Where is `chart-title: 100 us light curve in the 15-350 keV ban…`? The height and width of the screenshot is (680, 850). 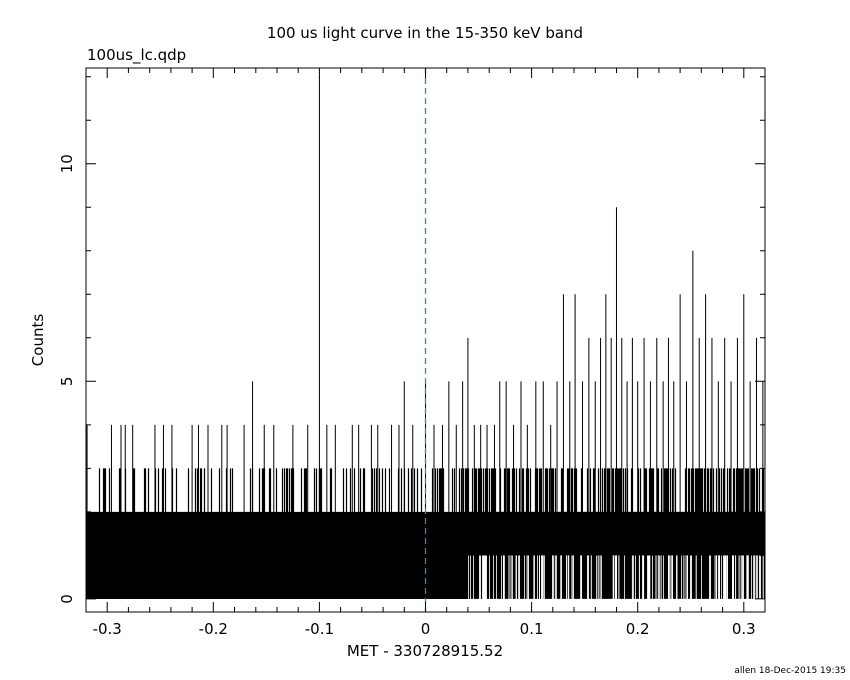
chart-title: 100 us light curve in the 15-350 keV ban… is located at coordinates (425, 33).